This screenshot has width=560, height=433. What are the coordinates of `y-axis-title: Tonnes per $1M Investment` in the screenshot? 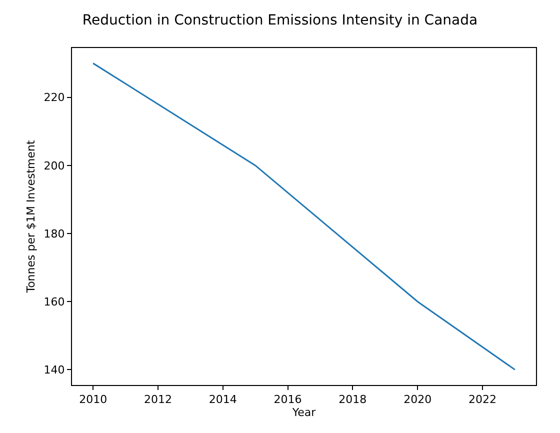 It's located at (31, 217).